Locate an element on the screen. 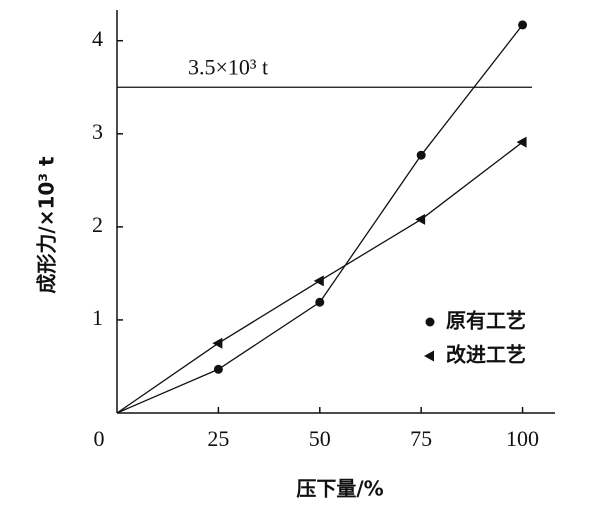  x-axis-label: 压下量/% is located at coordinates (339, 489).